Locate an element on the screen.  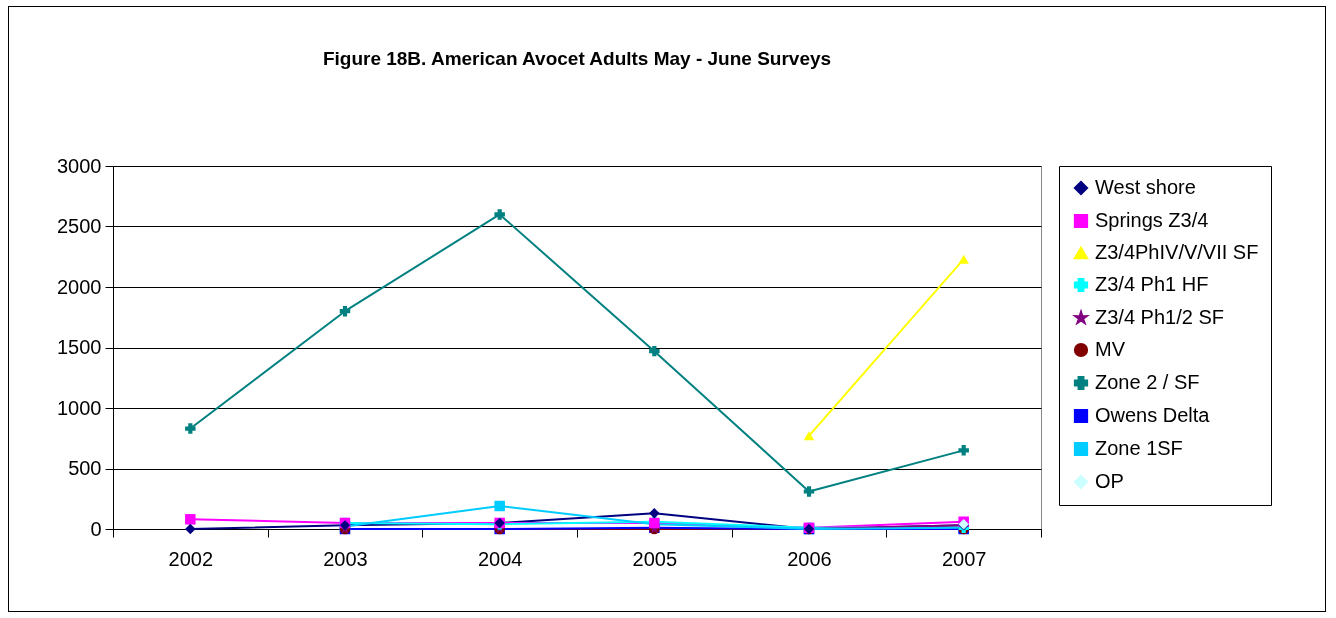
legend-label: Z3/4 Ph1 HF is located at coordinates (1152, 284).